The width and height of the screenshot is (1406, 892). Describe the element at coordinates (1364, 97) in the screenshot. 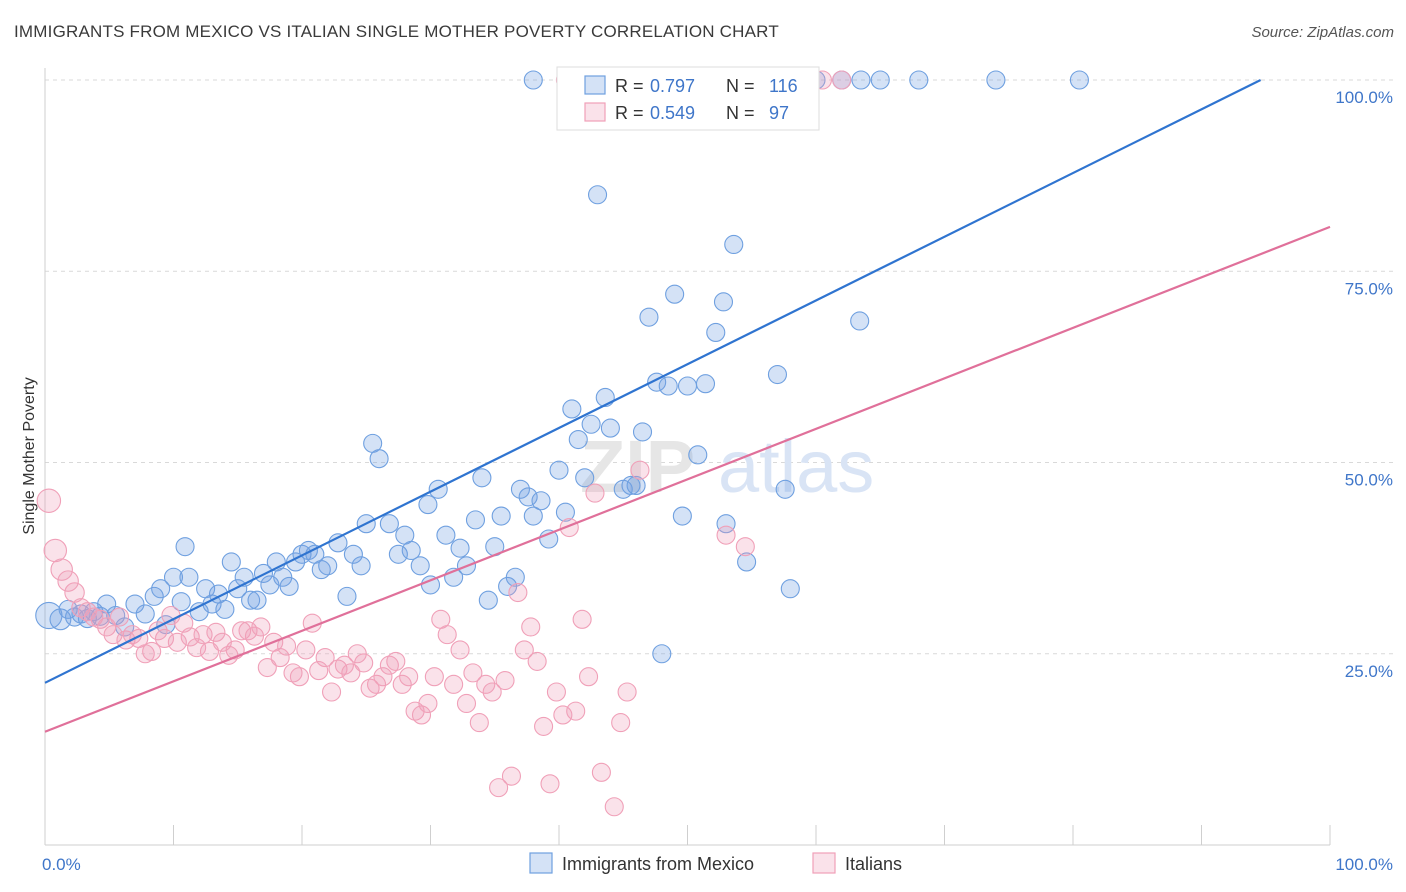

I see `y-tick-label: 100.0%` at that location.